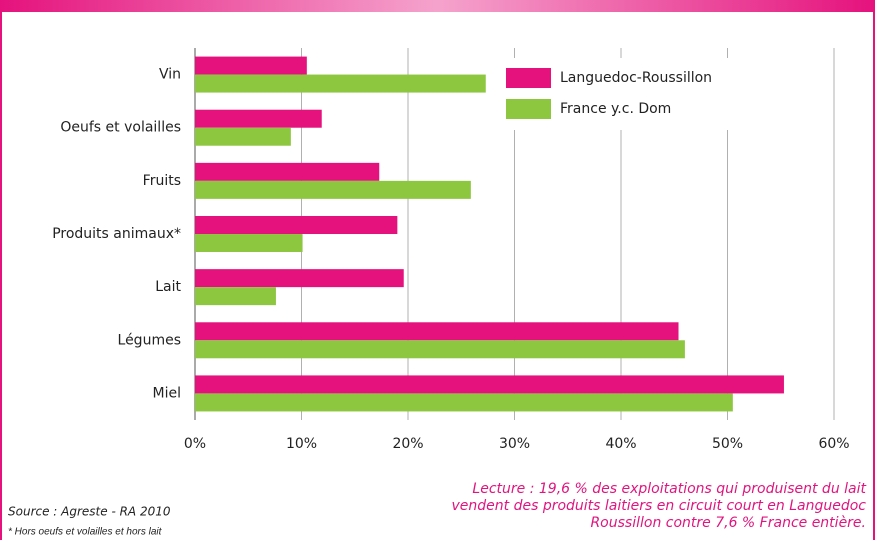  Describe the element at coordinates (162, 181) in the screenshot. I see `y-tick-label: Fruits` at that location.